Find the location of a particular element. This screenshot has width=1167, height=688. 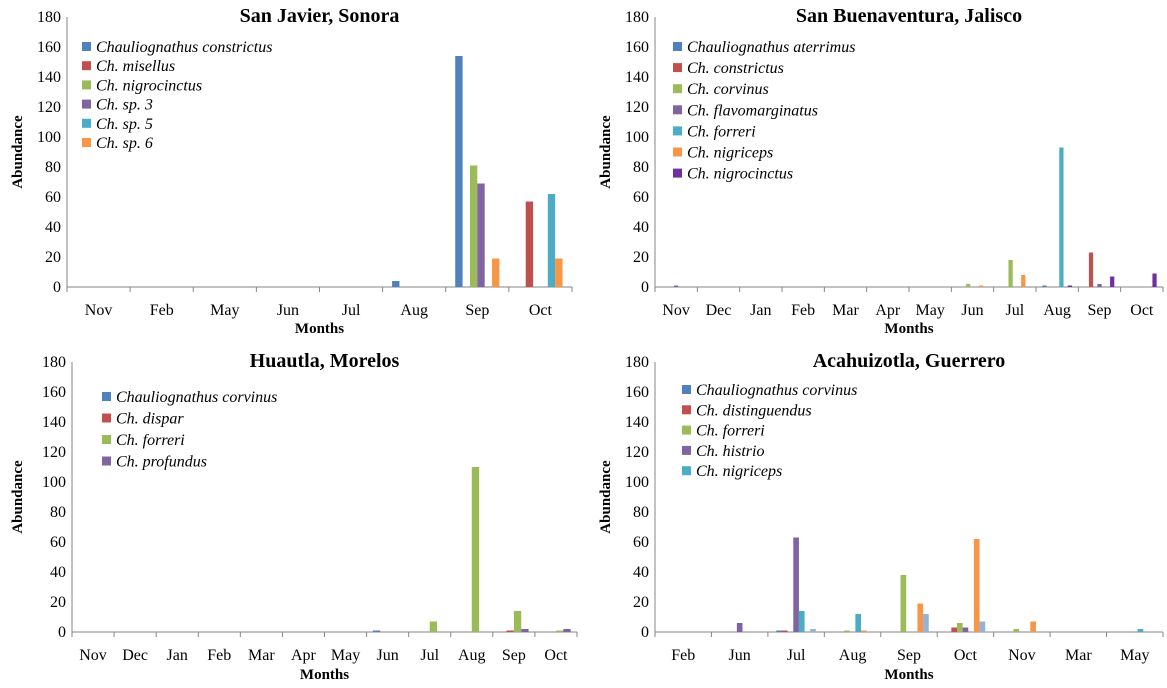

x-tick-label: Aug is located at coordinates (472, 655).